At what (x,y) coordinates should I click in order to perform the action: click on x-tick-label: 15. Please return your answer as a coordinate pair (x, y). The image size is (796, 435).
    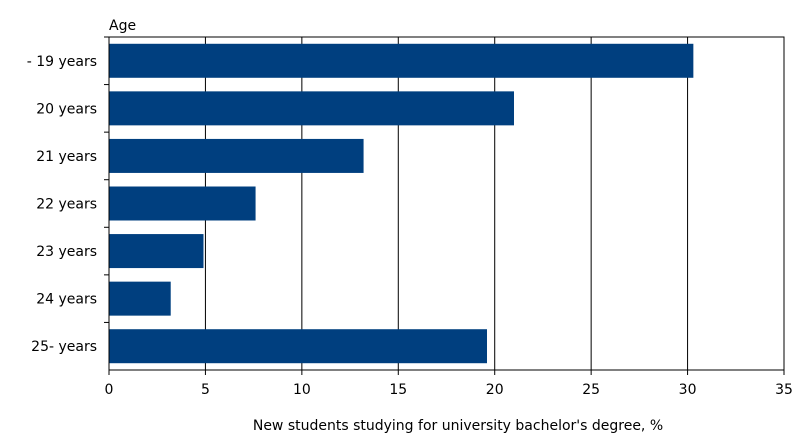
    Looking at the image, I should click on (398, 390).